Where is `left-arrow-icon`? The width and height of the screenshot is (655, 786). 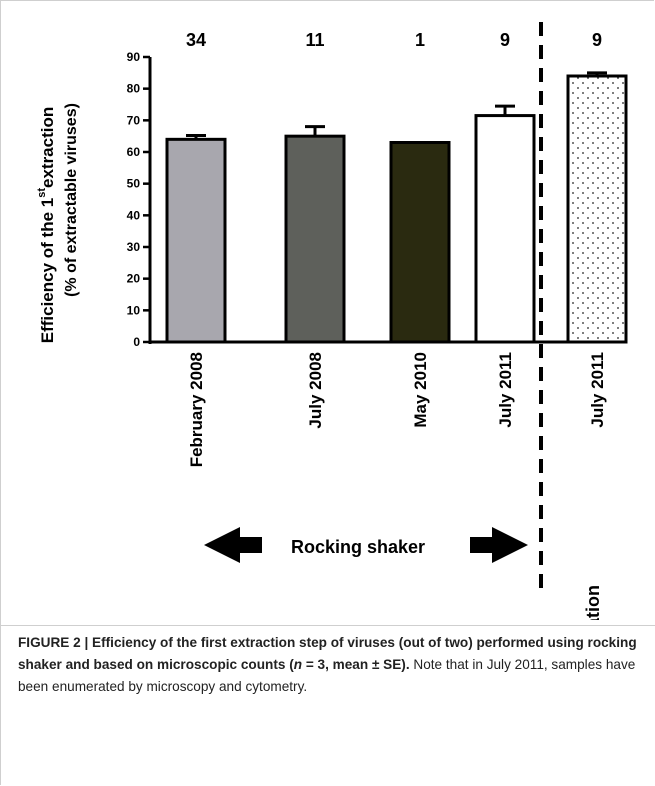 left-arrow-icon is located at coordinates (233, 545).